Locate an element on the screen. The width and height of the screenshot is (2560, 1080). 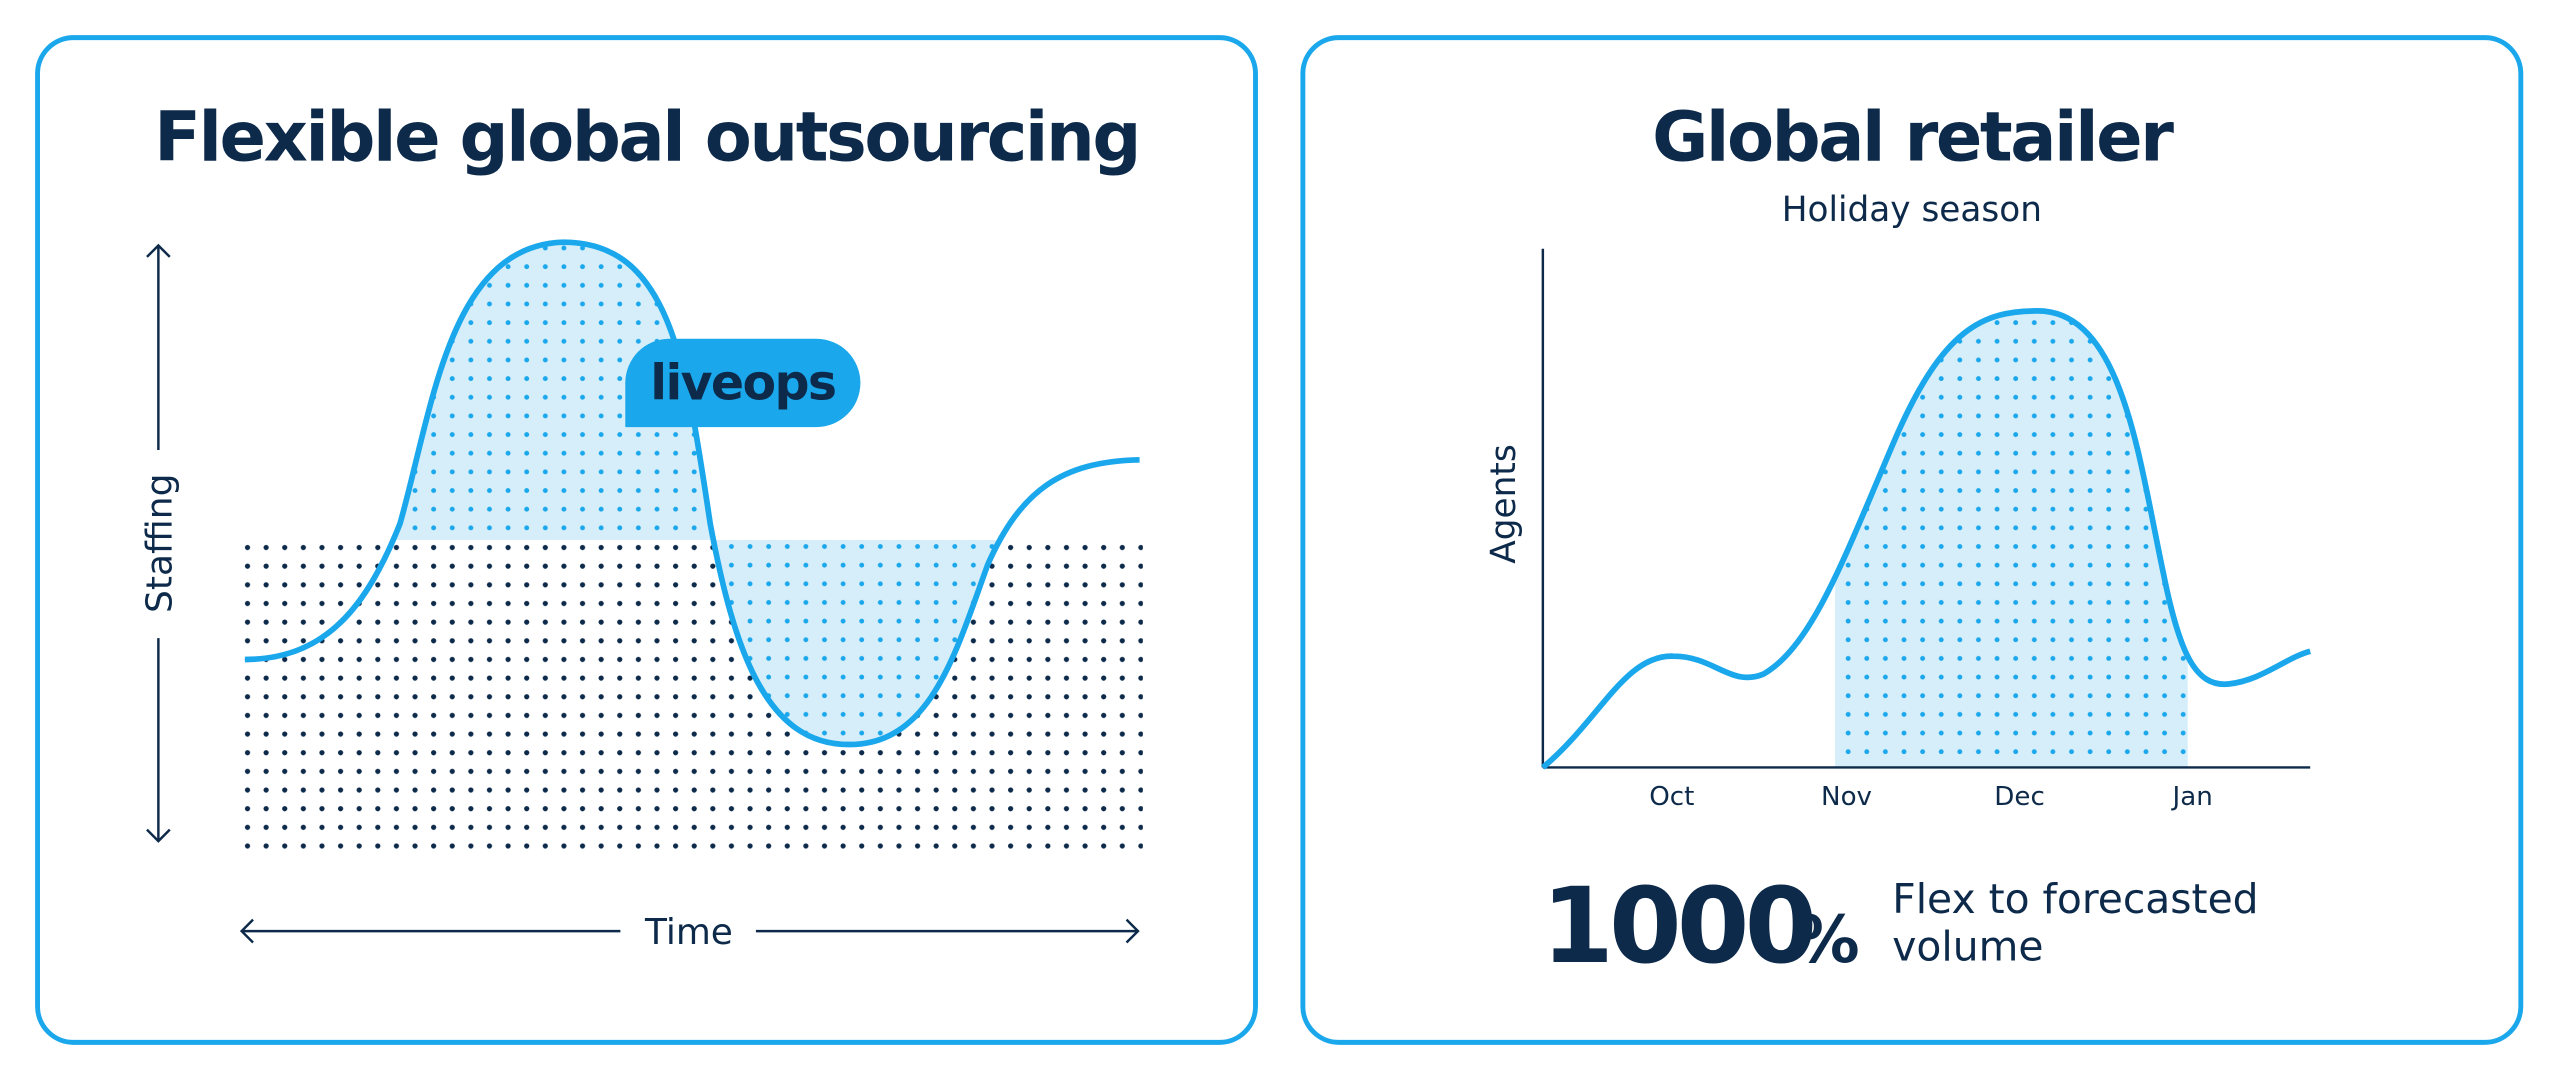
agents-curve is located at coordinates (1926, 539).